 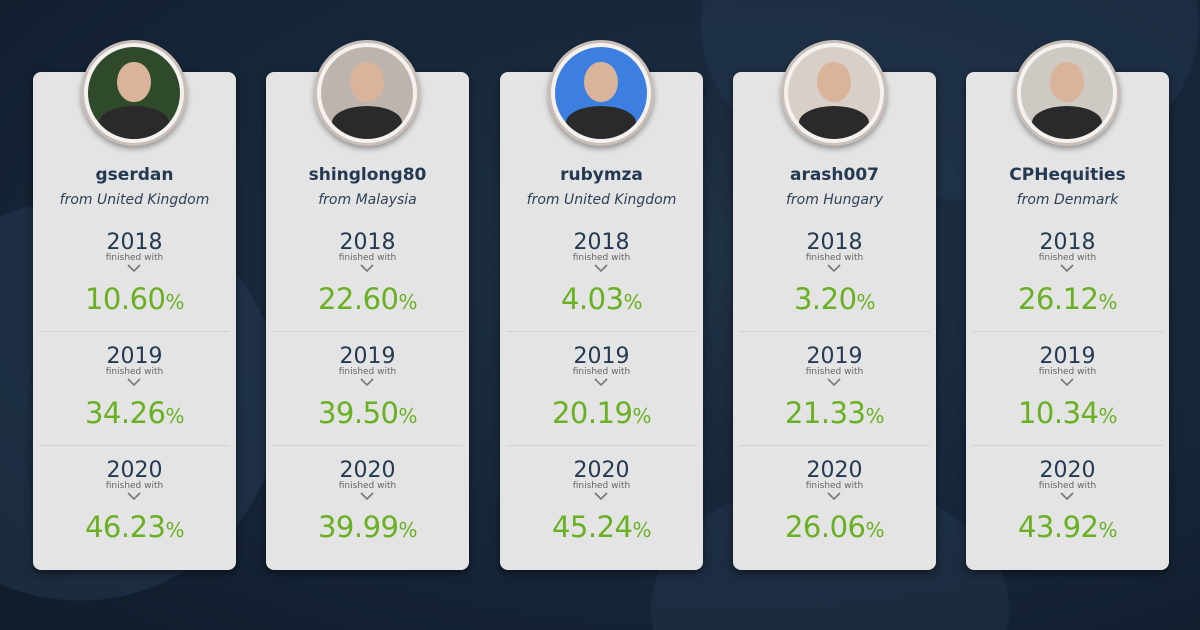 I want to click on year-result: 2018 finished with 22.60%, so click(x=367, y=287).